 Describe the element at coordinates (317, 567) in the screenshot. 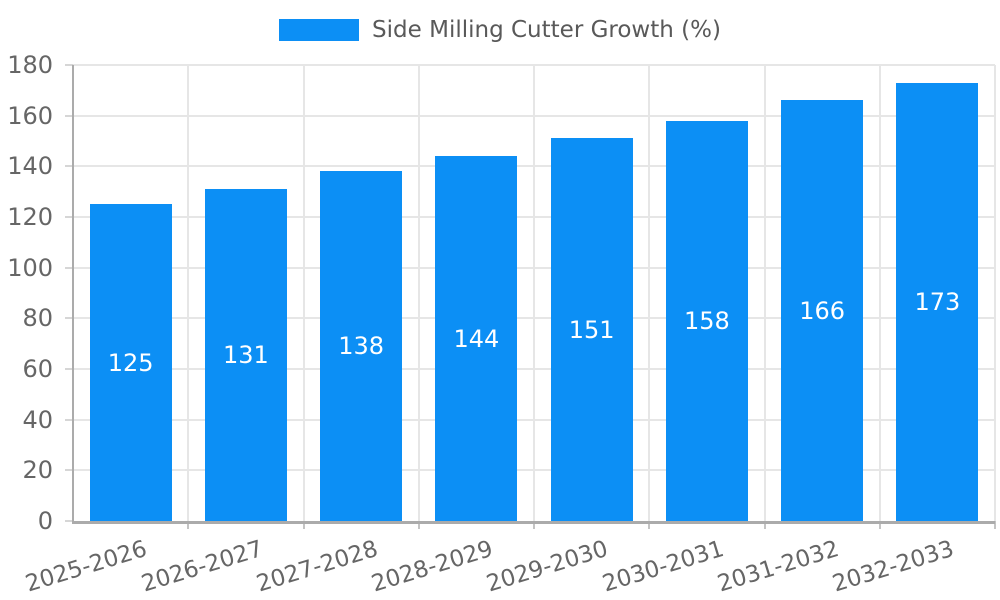

I see `x-axis-label: 2027-2028` at that location.